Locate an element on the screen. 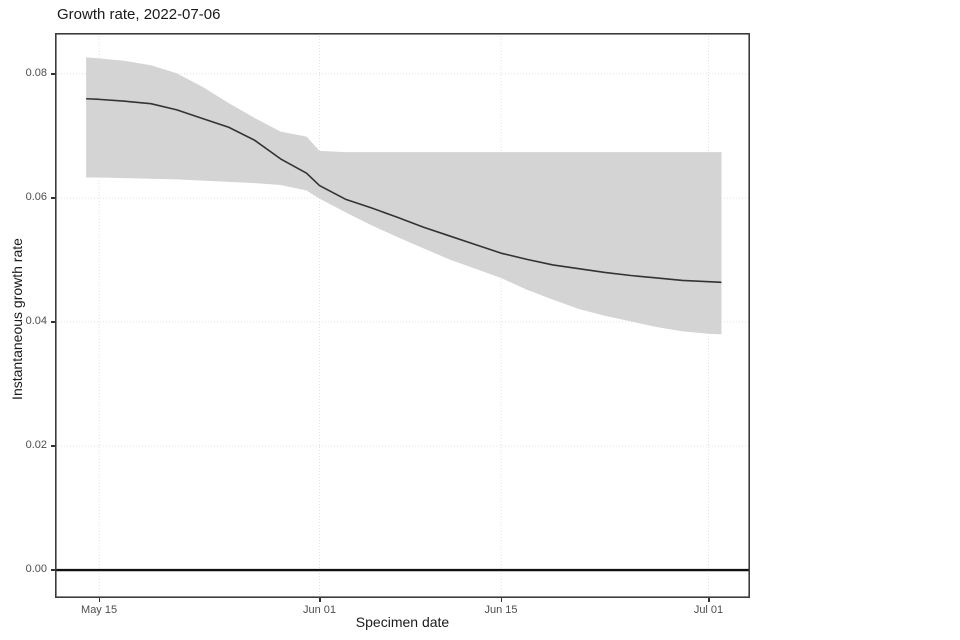 The height and width of the screenshot is (640, 960). x-tick-label: Jun 01 is located at coordinates (319, 610).